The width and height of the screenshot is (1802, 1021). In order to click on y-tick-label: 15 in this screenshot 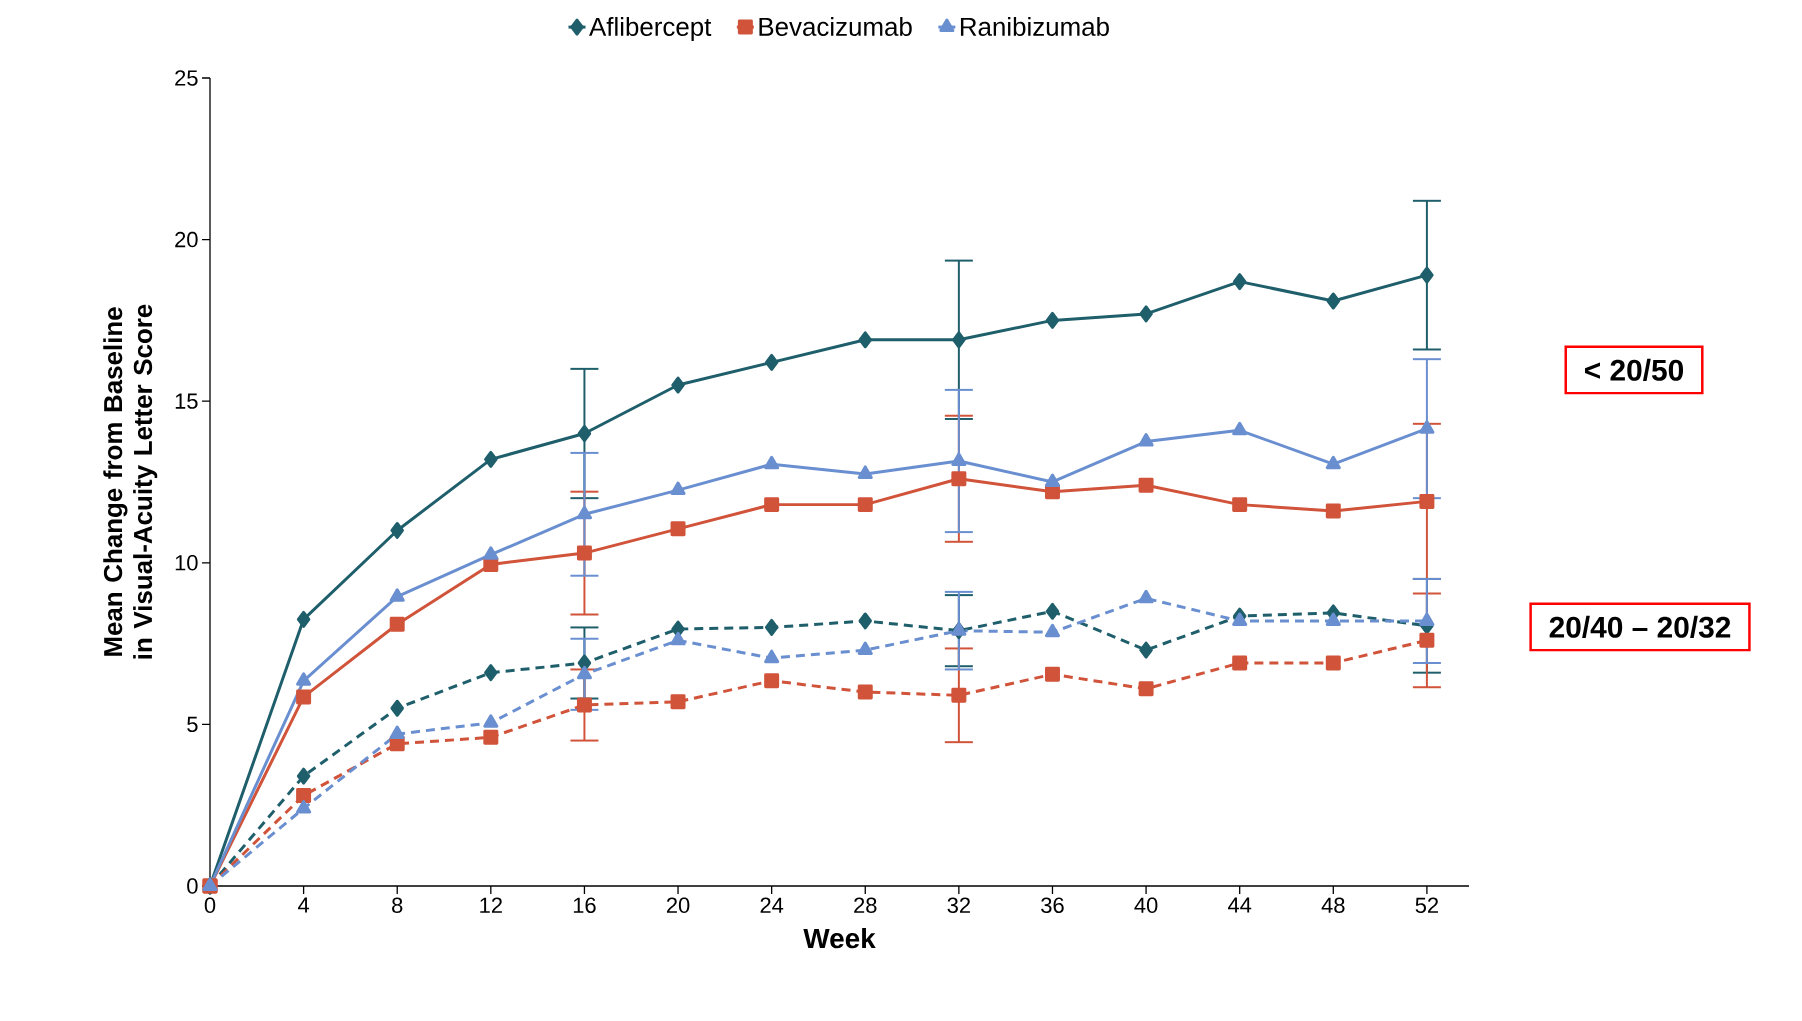, I will do `click(186, 401)`.